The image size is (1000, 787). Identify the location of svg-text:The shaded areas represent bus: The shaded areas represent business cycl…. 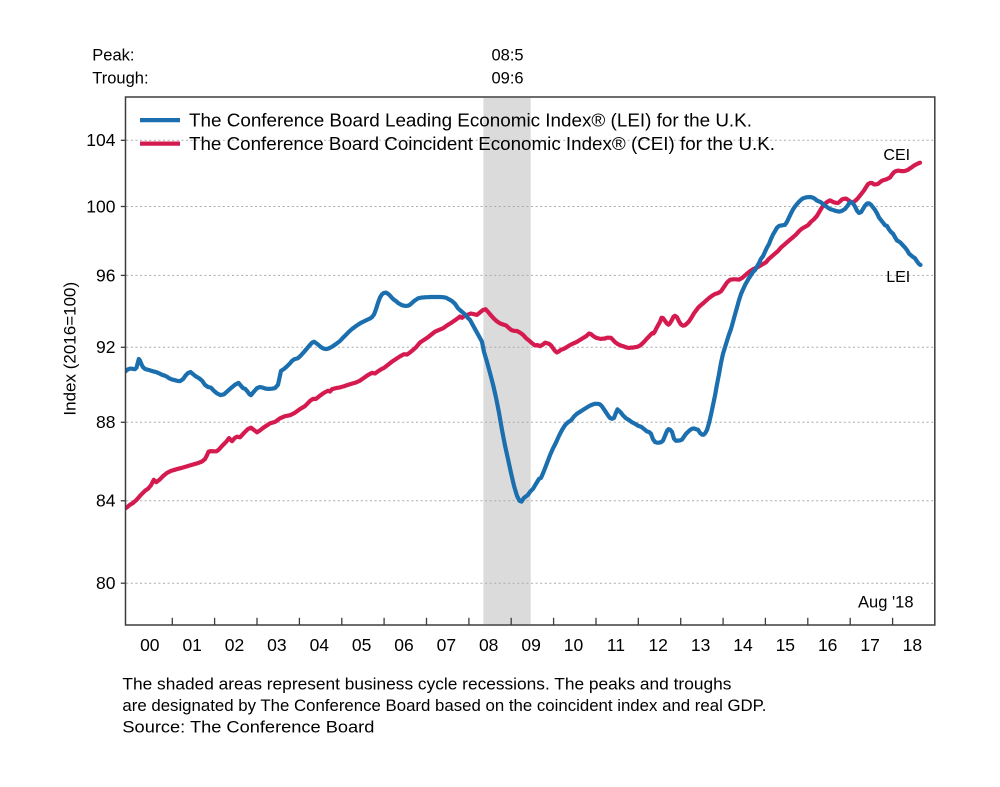
(426, 684).